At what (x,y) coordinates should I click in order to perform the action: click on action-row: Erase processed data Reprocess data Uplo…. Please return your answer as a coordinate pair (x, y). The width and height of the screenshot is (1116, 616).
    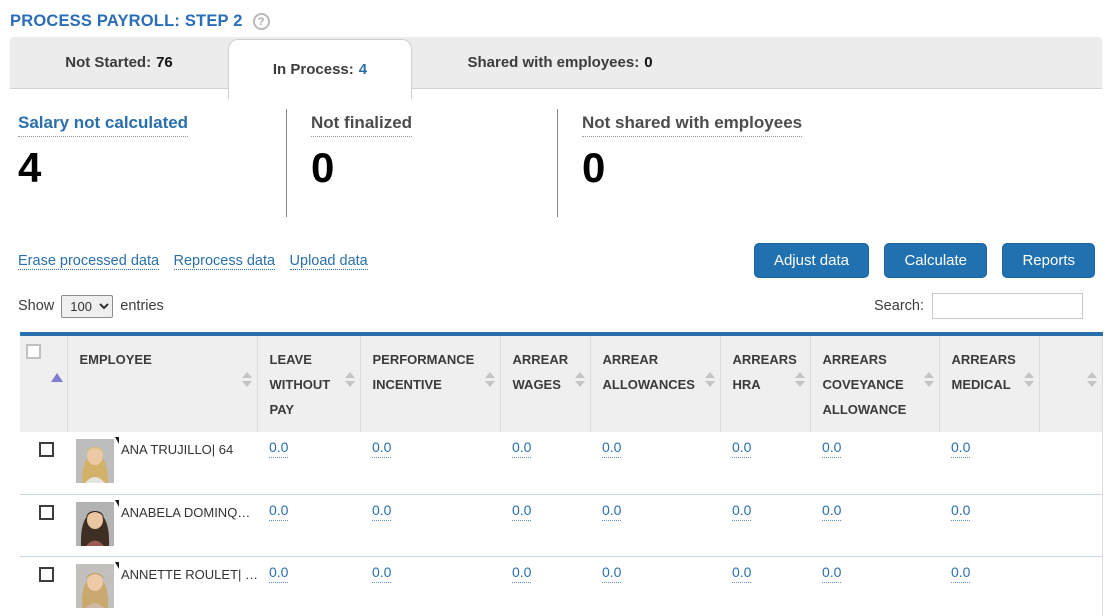
    Looking at the image, I should click on (556, 260).